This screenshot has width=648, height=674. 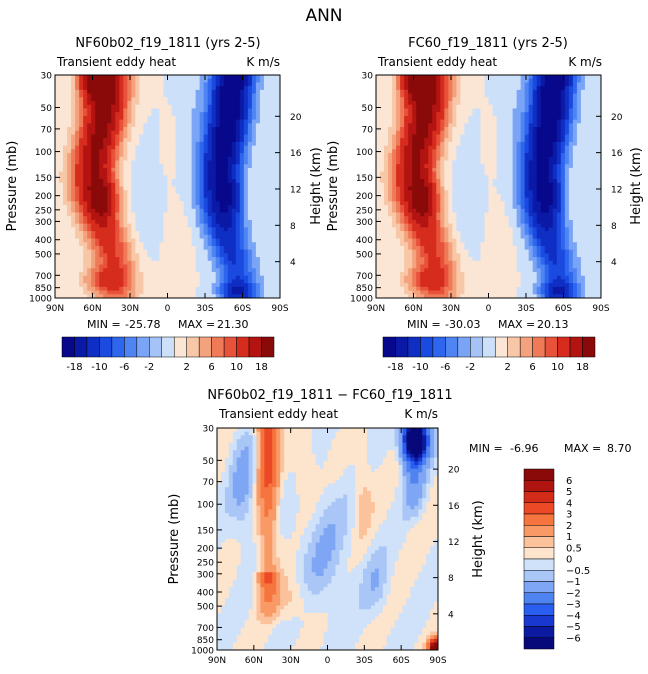 What do you see at coordinates (43, 241) in the screenshot?
I see `y-tick-label: 400` at bounding box center [43, 241].